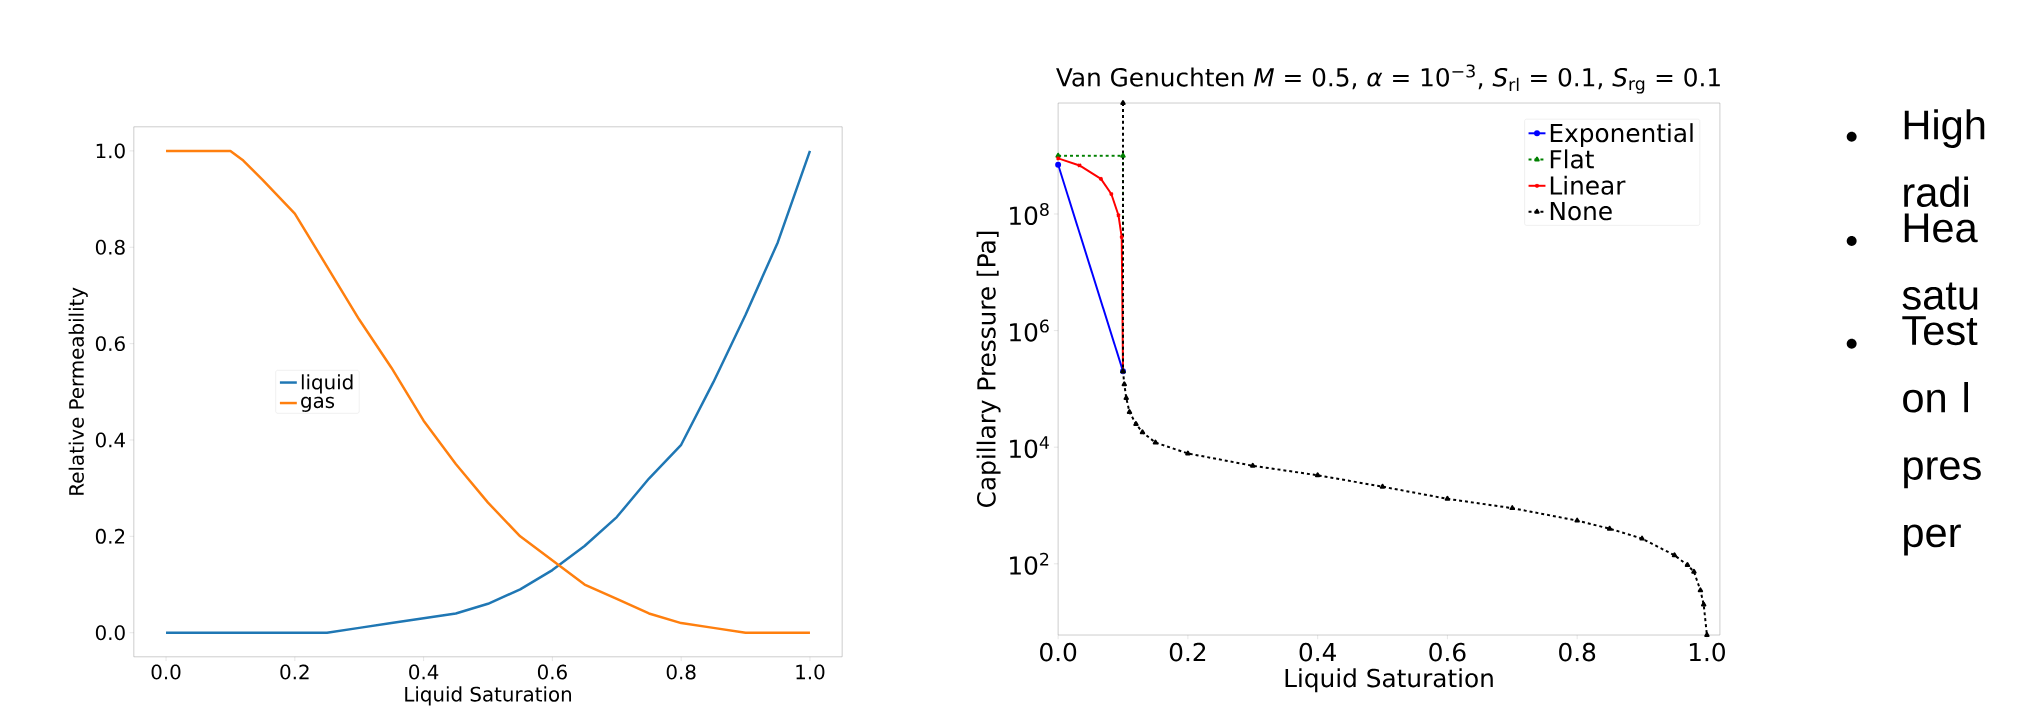 The height and width of the screenshot is (721, 2027). I want to click on legend-label: Exponential, so click(1621, 135).